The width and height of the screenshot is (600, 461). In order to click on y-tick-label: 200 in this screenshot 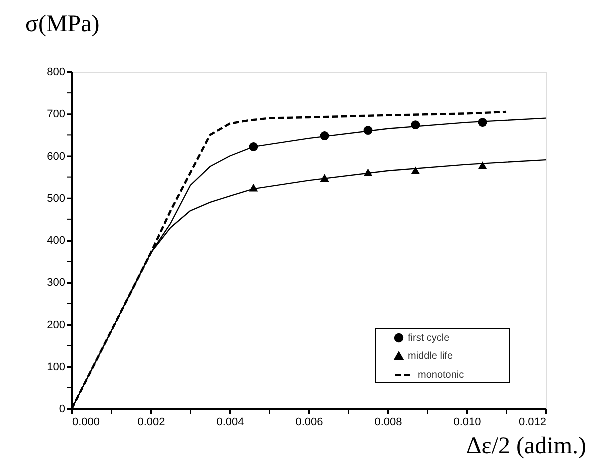, I will do `click(56, 325)`.